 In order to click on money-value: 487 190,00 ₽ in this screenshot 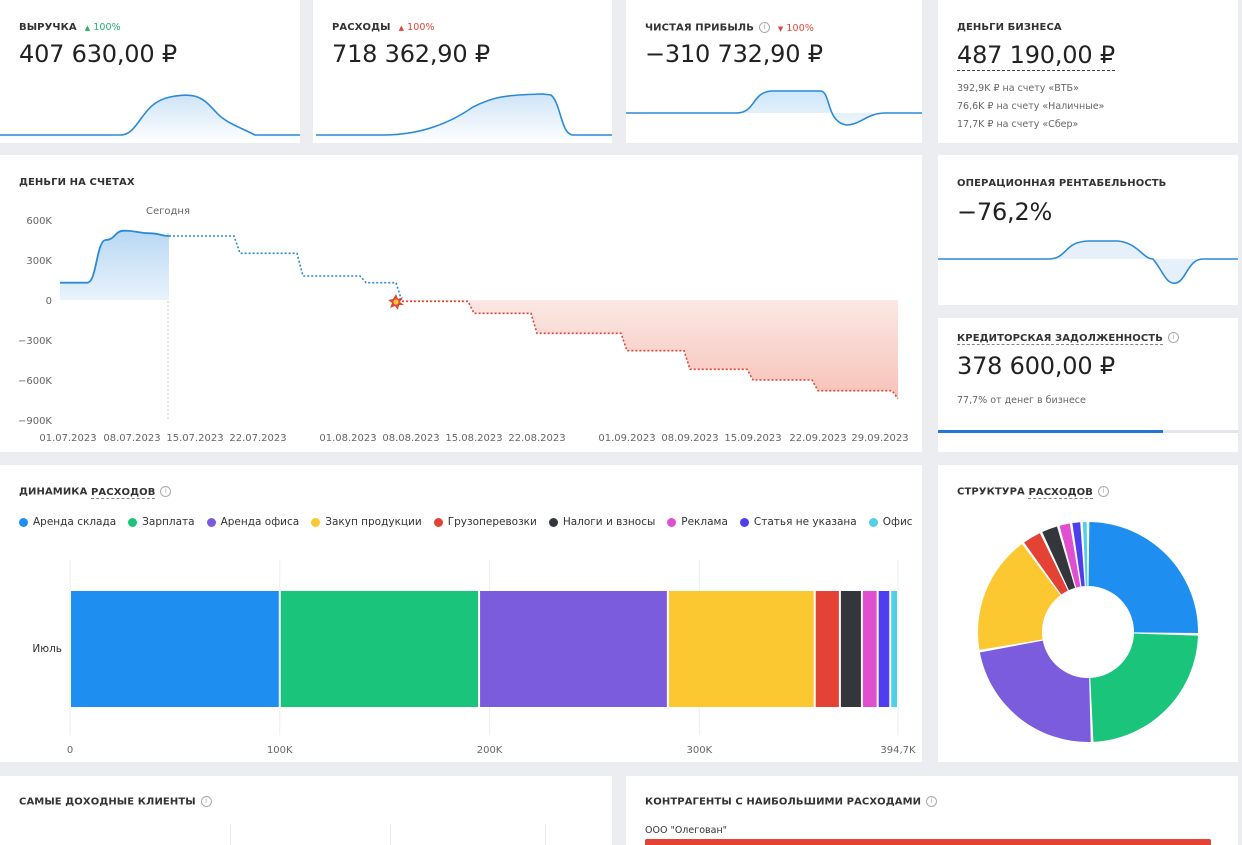, I will do `click(1036, 56)`.